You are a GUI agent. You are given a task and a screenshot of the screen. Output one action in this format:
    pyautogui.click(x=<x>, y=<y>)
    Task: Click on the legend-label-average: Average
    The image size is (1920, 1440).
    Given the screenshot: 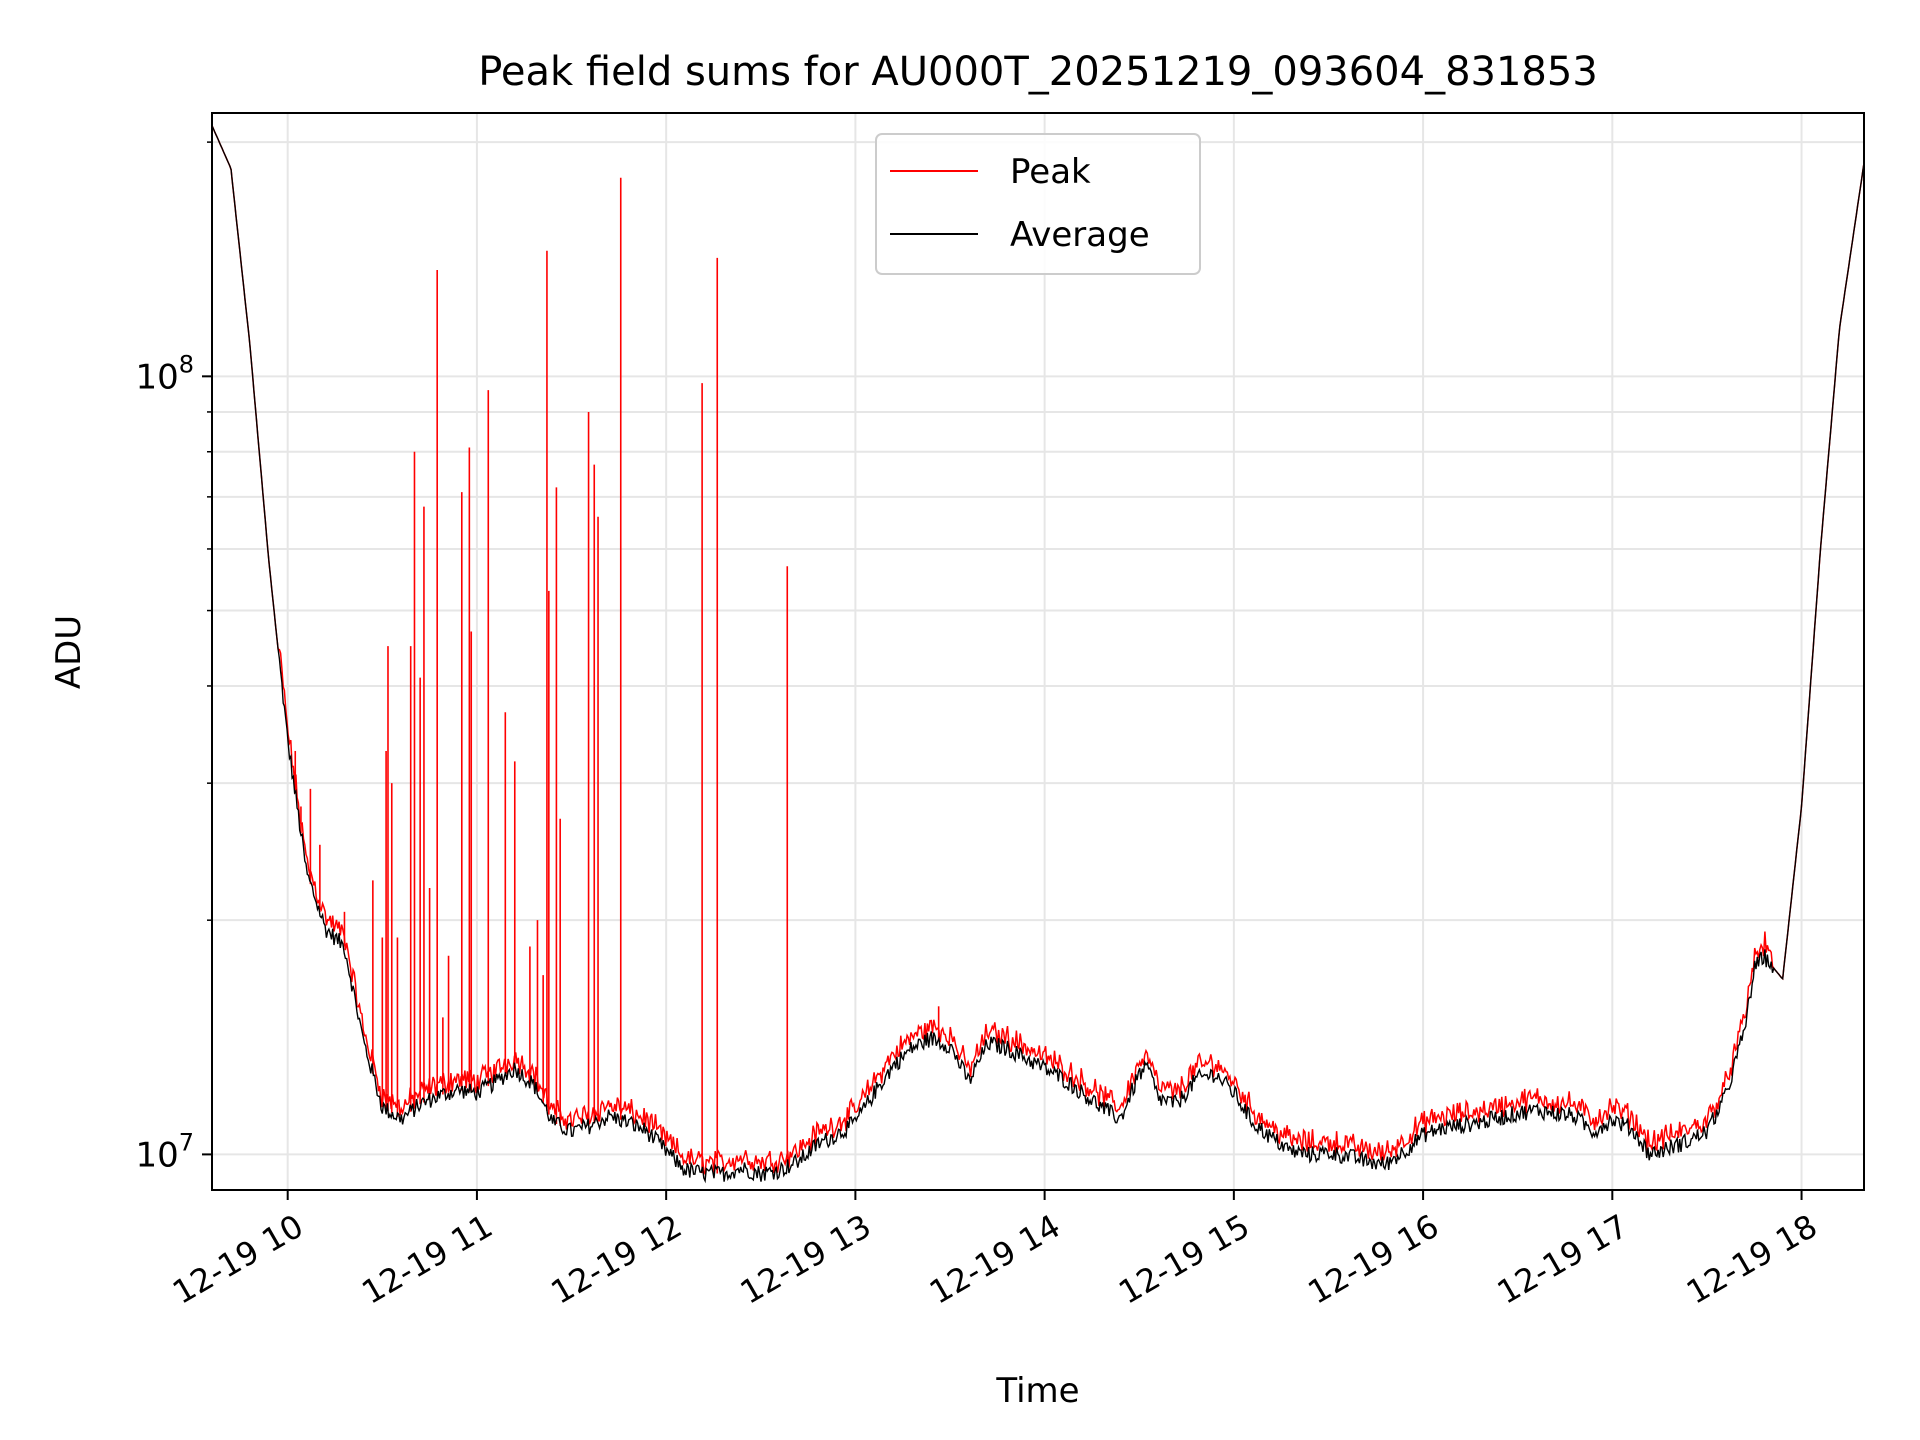 What is the action you would take?
    pyautogui.click(x=1080, y=235)
    